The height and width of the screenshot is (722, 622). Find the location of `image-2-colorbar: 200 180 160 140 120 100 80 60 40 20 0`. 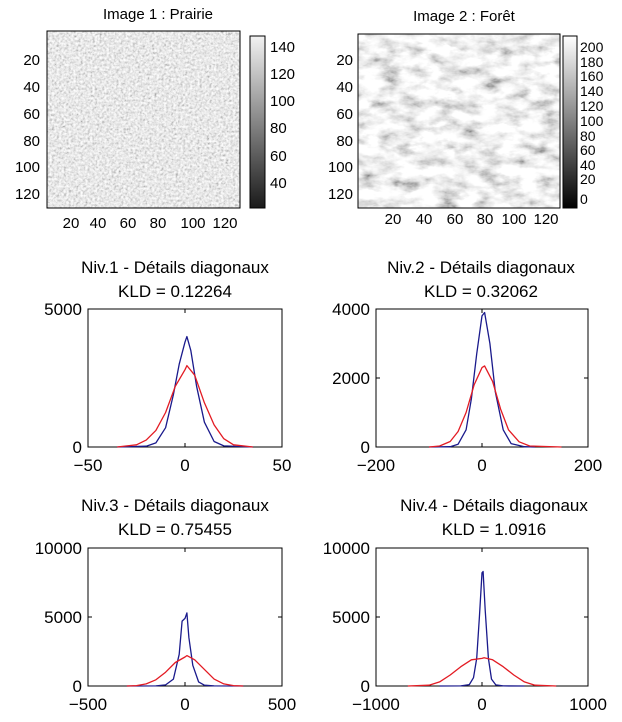

image-2-colorbar: 200 180 160 140 120 100 80 60 40 20 0 is located at coordinates (583, 122).